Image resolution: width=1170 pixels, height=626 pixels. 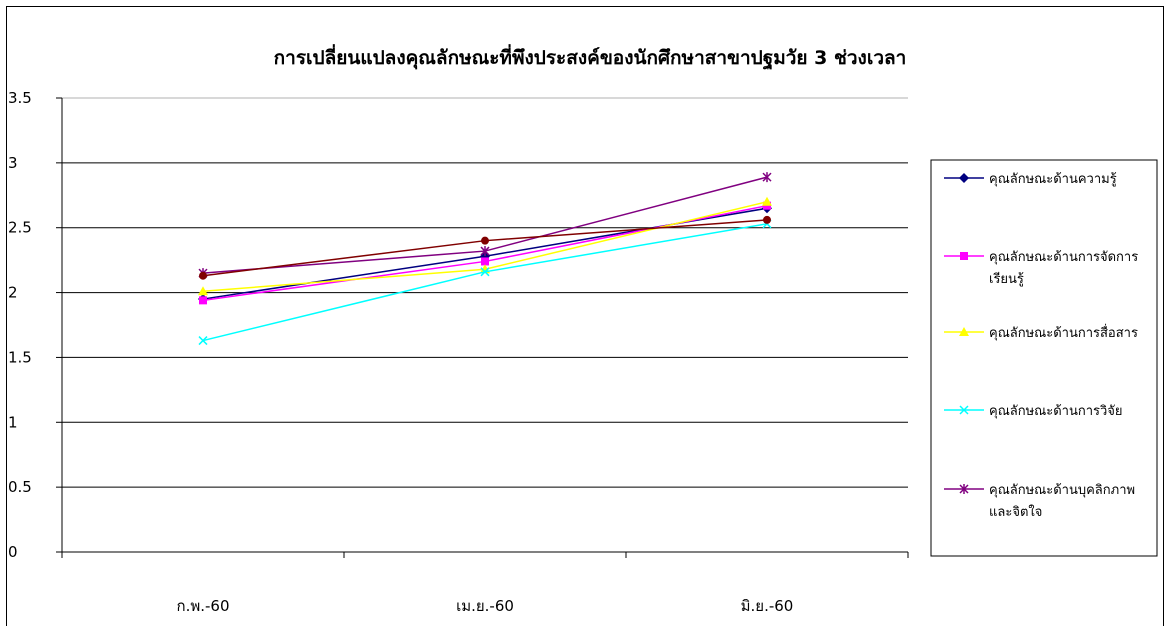 What do you see at coordinates (13, 422) in the screenshot?
I see `y-tick-label: 1` at bounding box center [13, 422].